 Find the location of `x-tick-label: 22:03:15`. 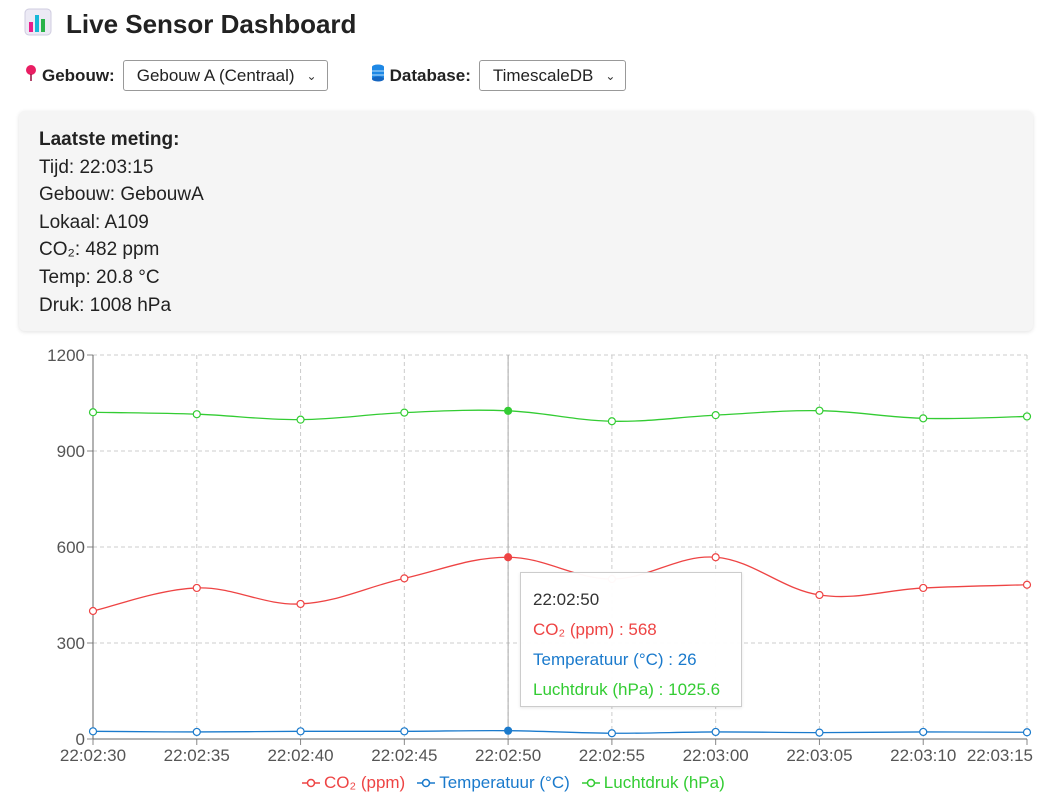

x-tick-label: 22:03:15 is located at coordinates (1000, 755).